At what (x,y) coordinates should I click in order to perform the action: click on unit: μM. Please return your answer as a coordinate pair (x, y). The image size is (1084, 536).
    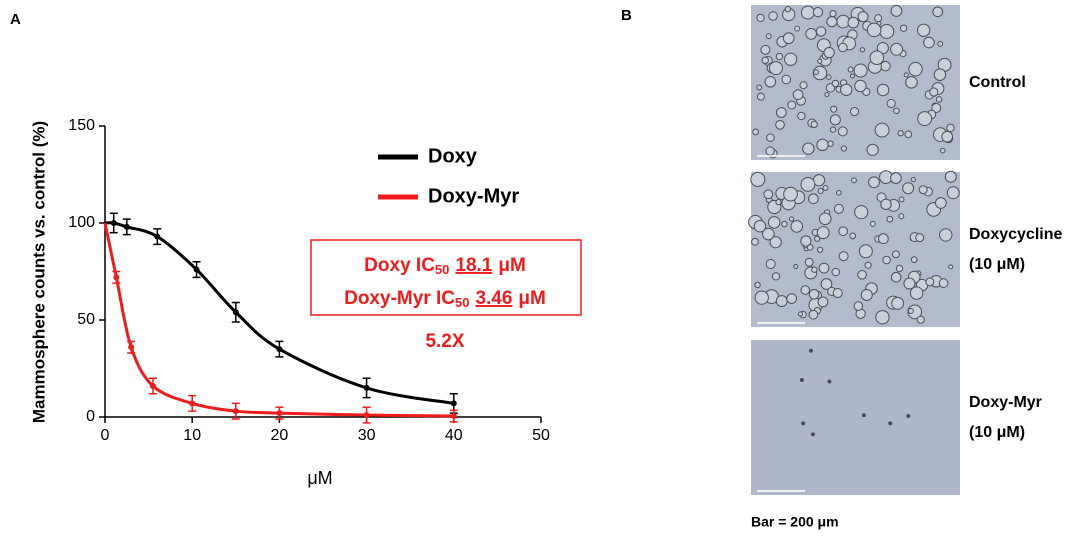
    Looking at the image, I should click on (531, 298).